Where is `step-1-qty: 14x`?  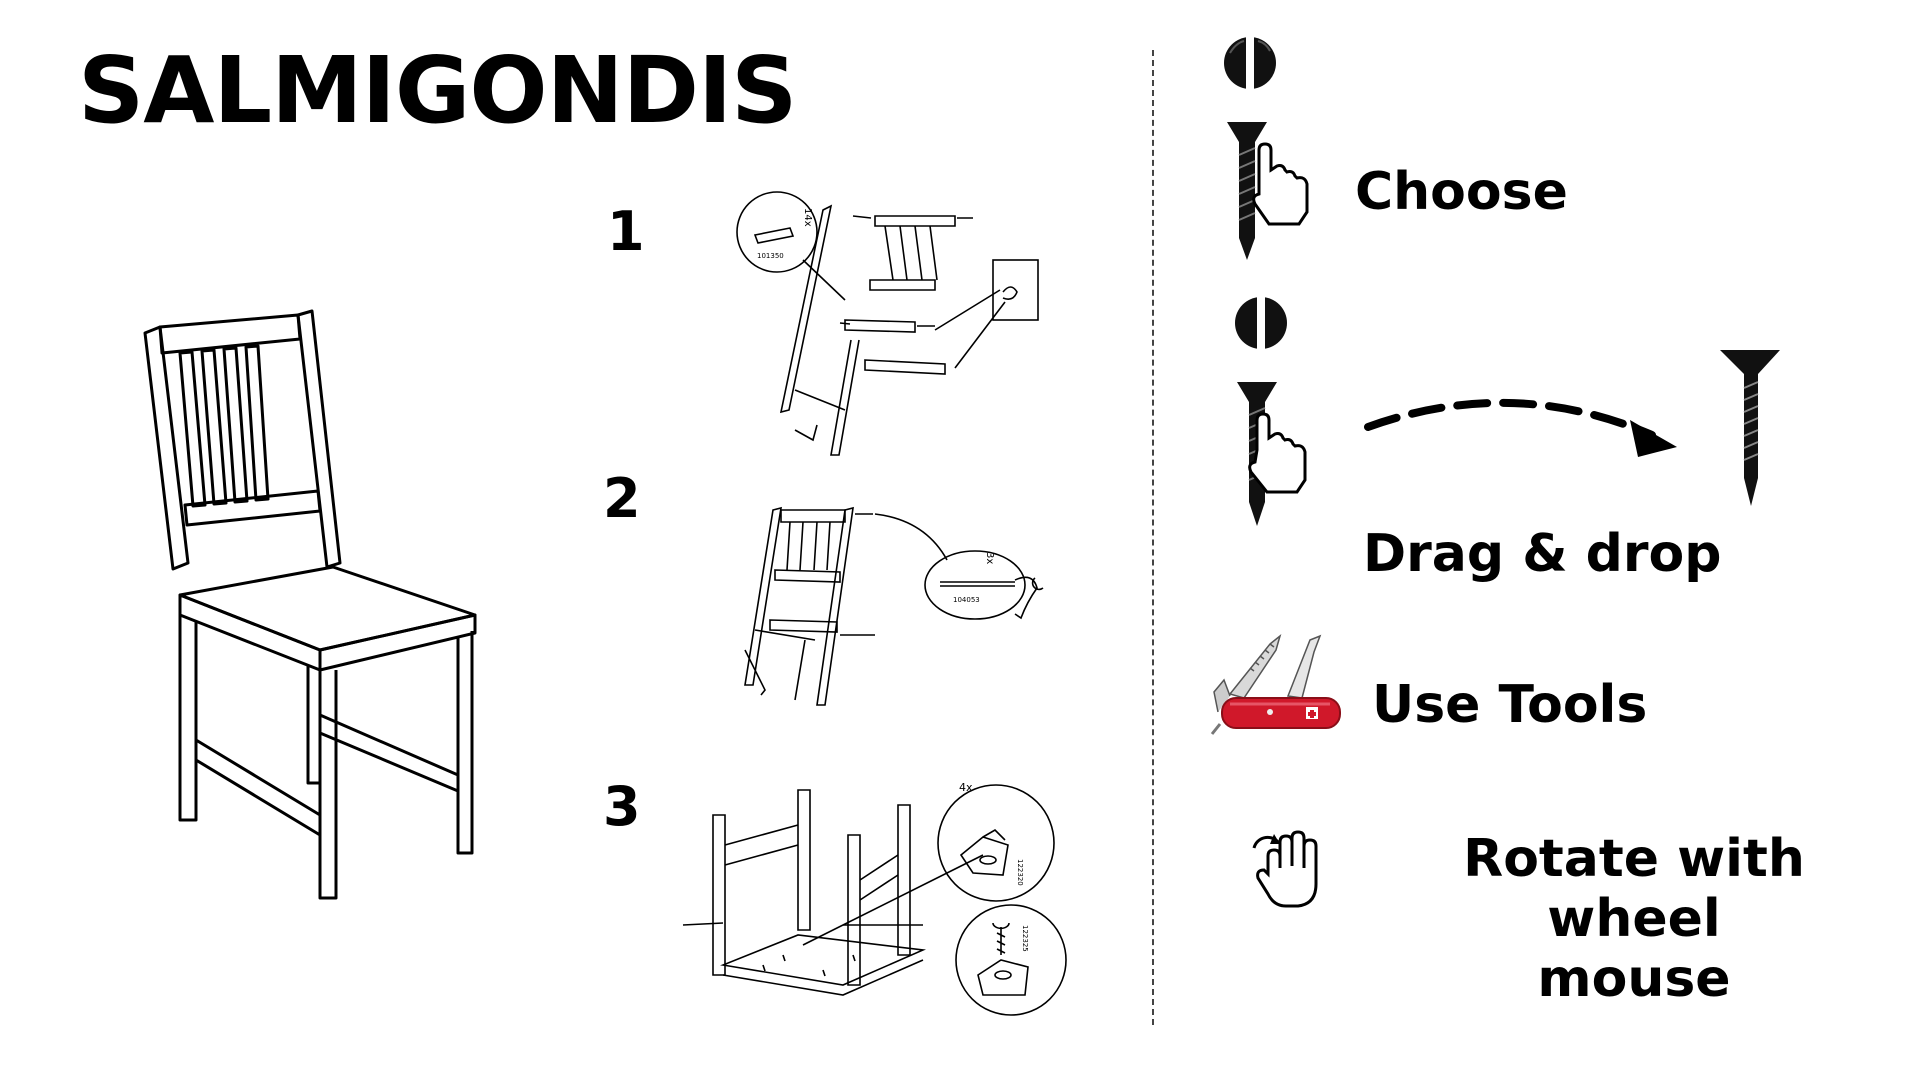 step-1-qty: 14x is located at coordinates (807, 217).